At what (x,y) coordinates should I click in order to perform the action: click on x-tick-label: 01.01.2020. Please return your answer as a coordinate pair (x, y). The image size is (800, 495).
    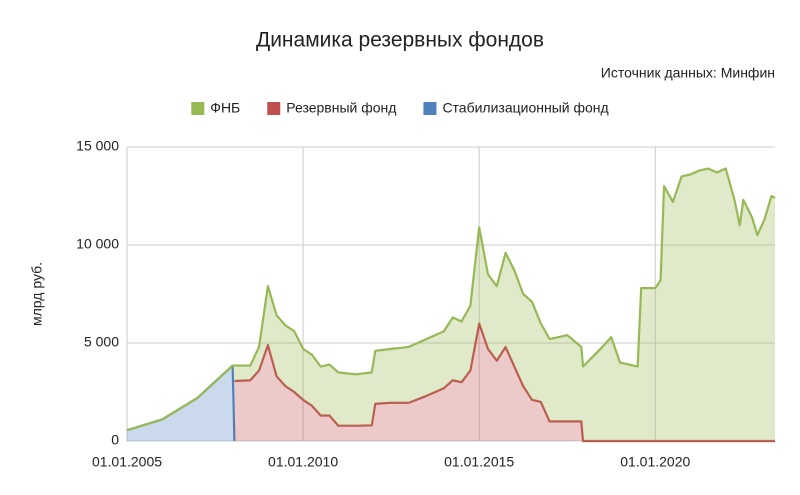
    Looking at the image, I should click on (655, 462).